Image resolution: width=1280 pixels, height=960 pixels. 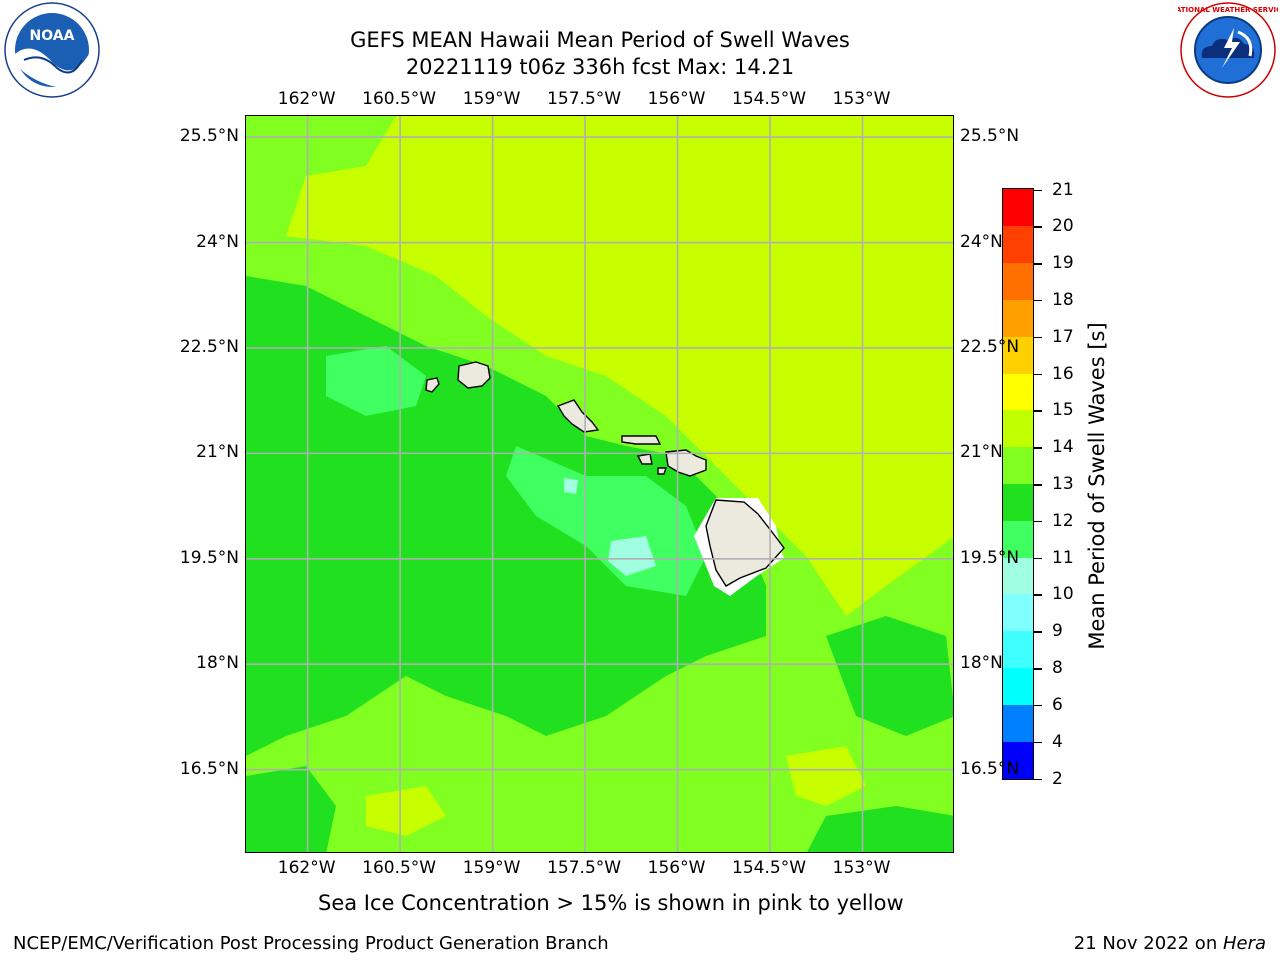 What do you see at coordinates (990, 768) in the screenshot?
I see `lat-tick-label-right: 16.5°N` at bounding box center [990, 768].